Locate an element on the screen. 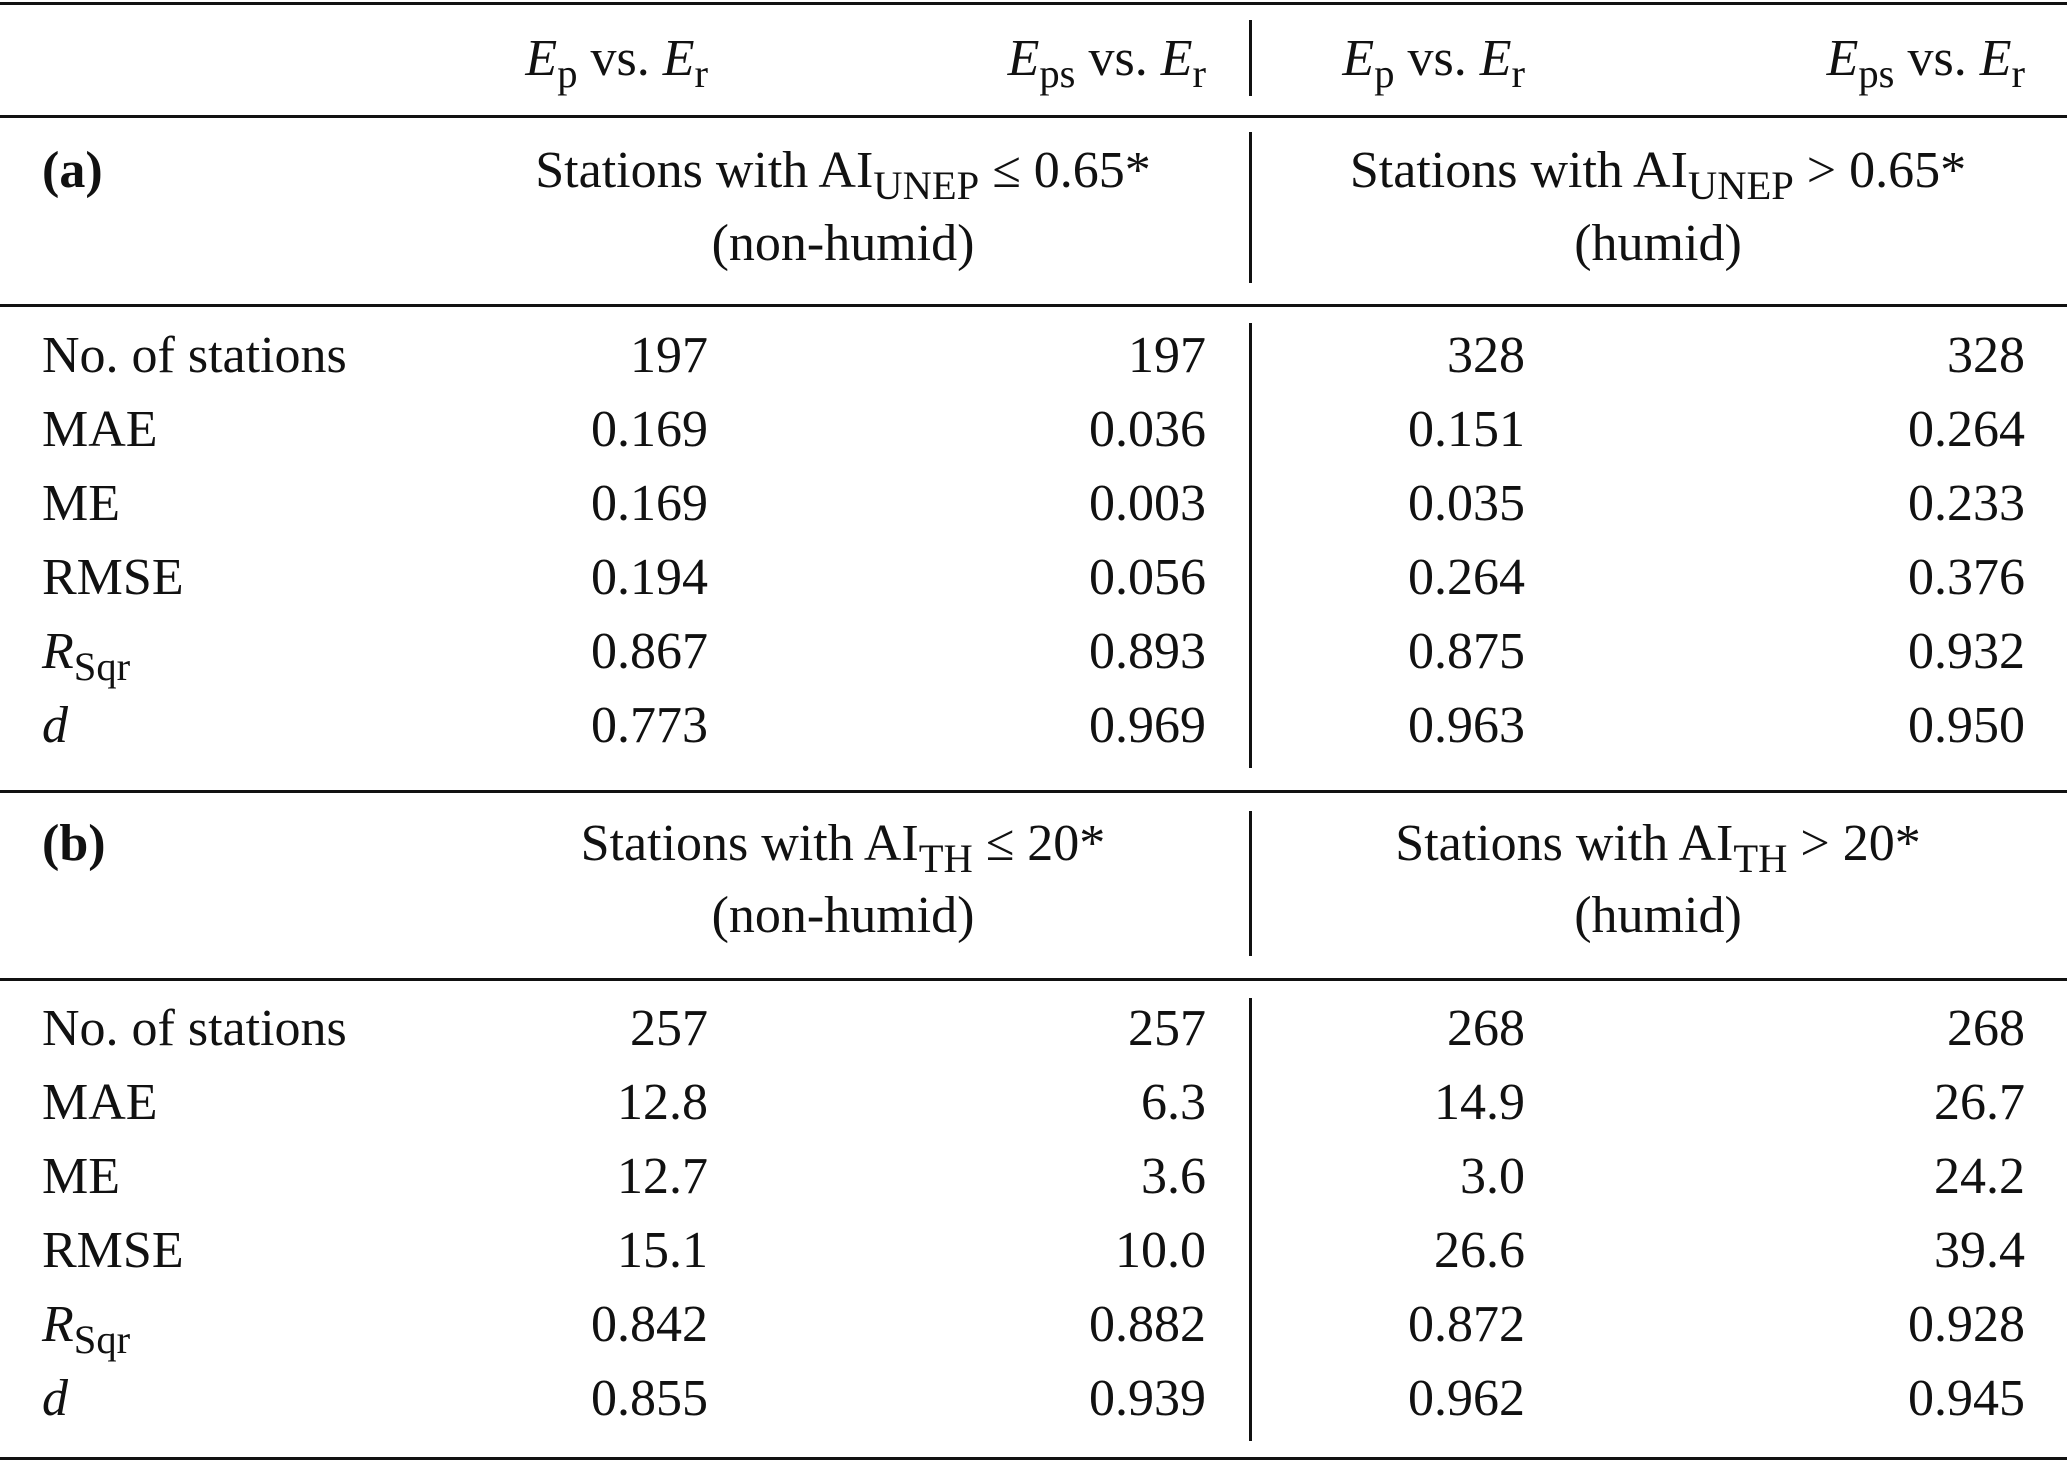 This screenshot has height=1464, width=2067. value-cell: 0.233 is located at coordinates (1966, 504).